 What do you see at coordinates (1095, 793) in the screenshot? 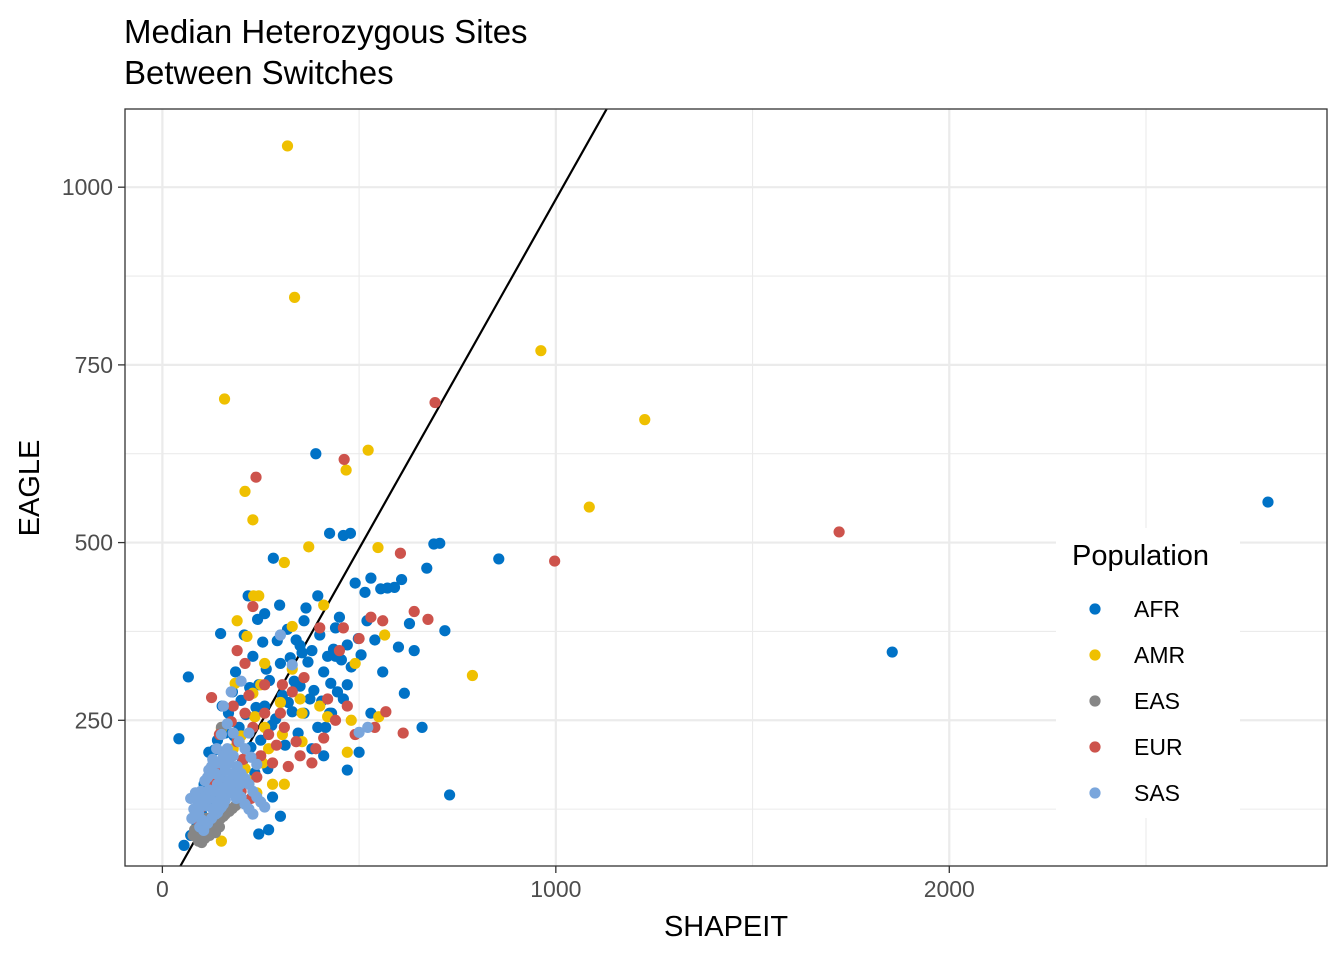
I see `legend-key-sas` at bounding box center [1095, 793].